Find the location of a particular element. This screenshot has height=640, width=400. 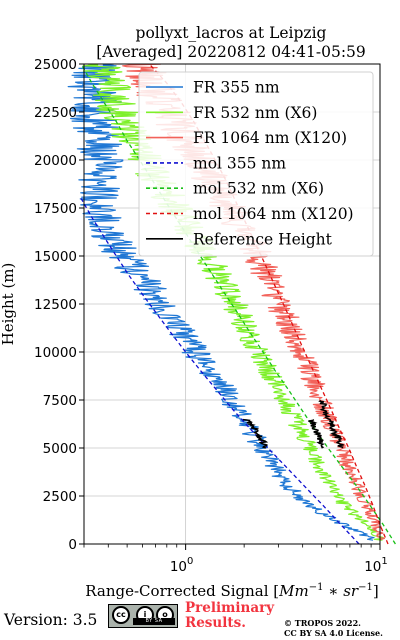

preliminary-line-1: Preliminary is located at coordinates (230, 608).